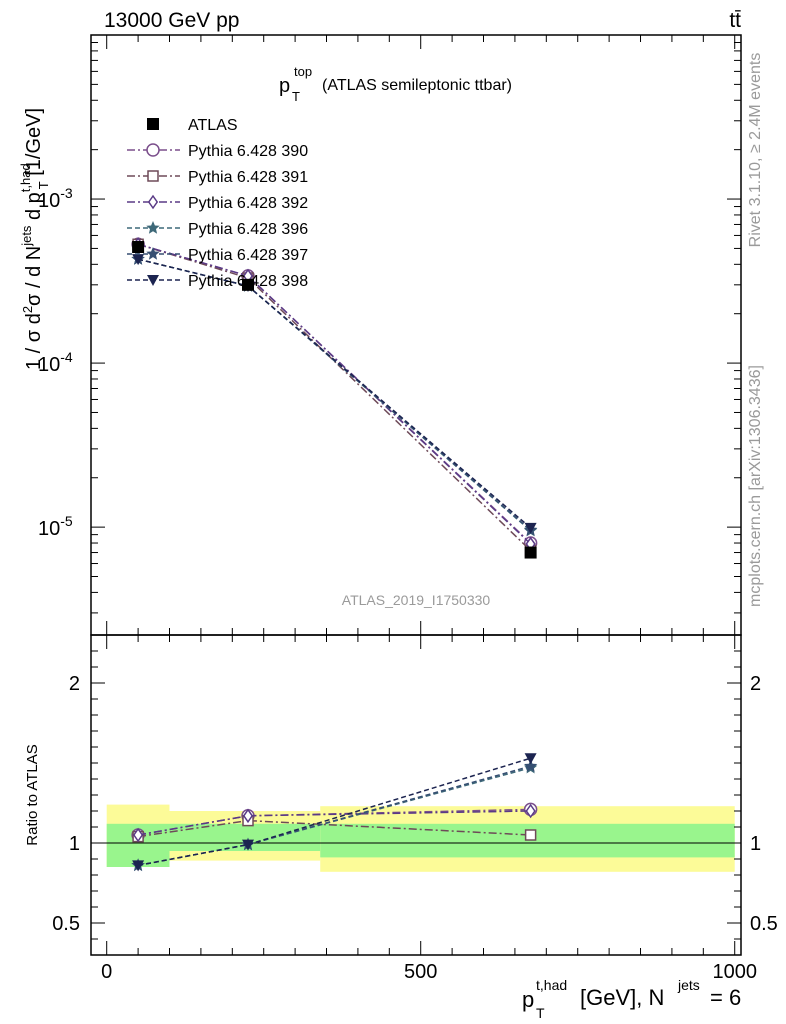  I want to click on svg-text: p, so click(528, 999).